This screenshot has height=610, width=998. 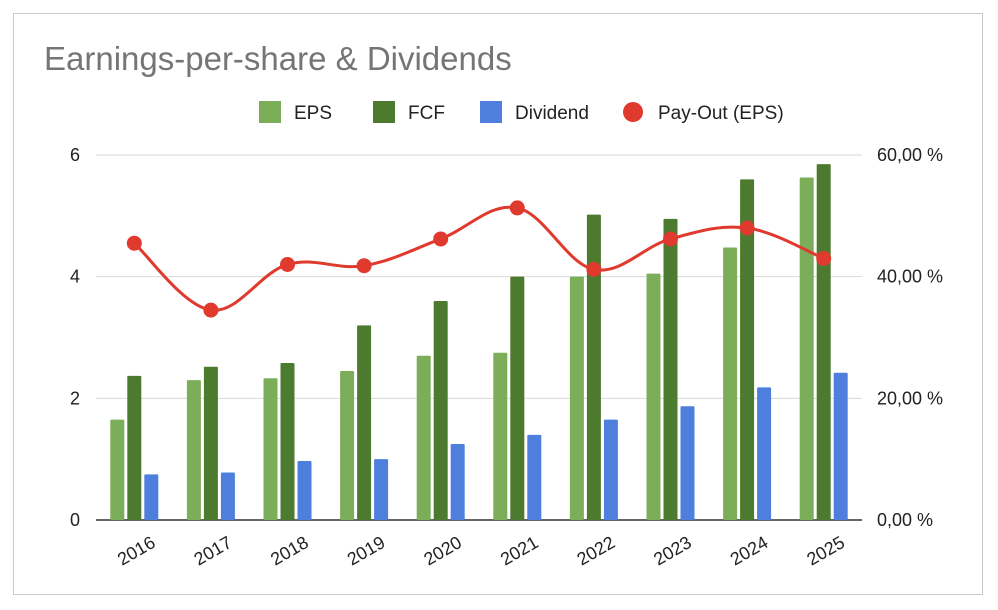 I want to click on payout-point-2020, so click(x=441, y=239).